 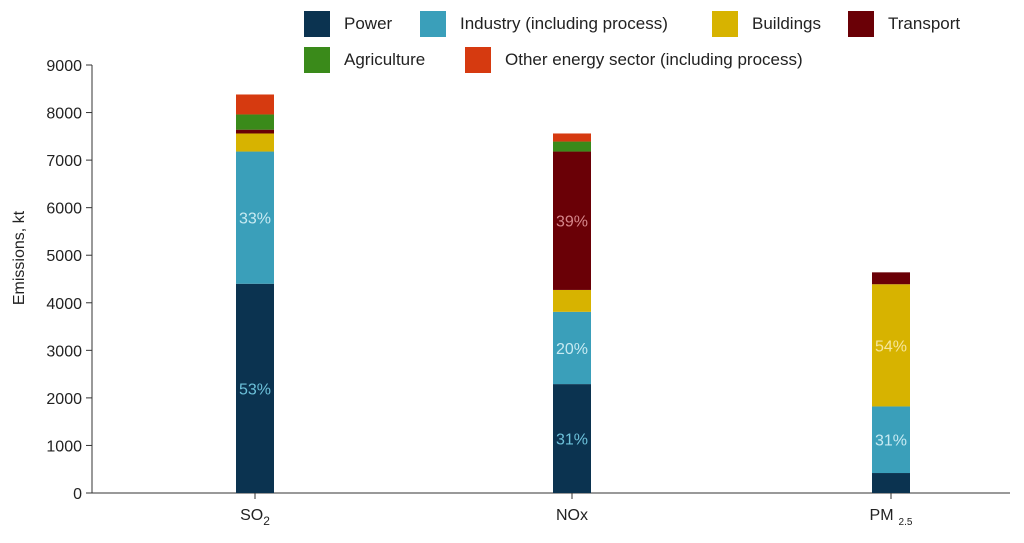 What do you see at coordinates (64, 446) in the screenshot?
I see `y-tick-label: 1000` at bounding box center [64, 446].